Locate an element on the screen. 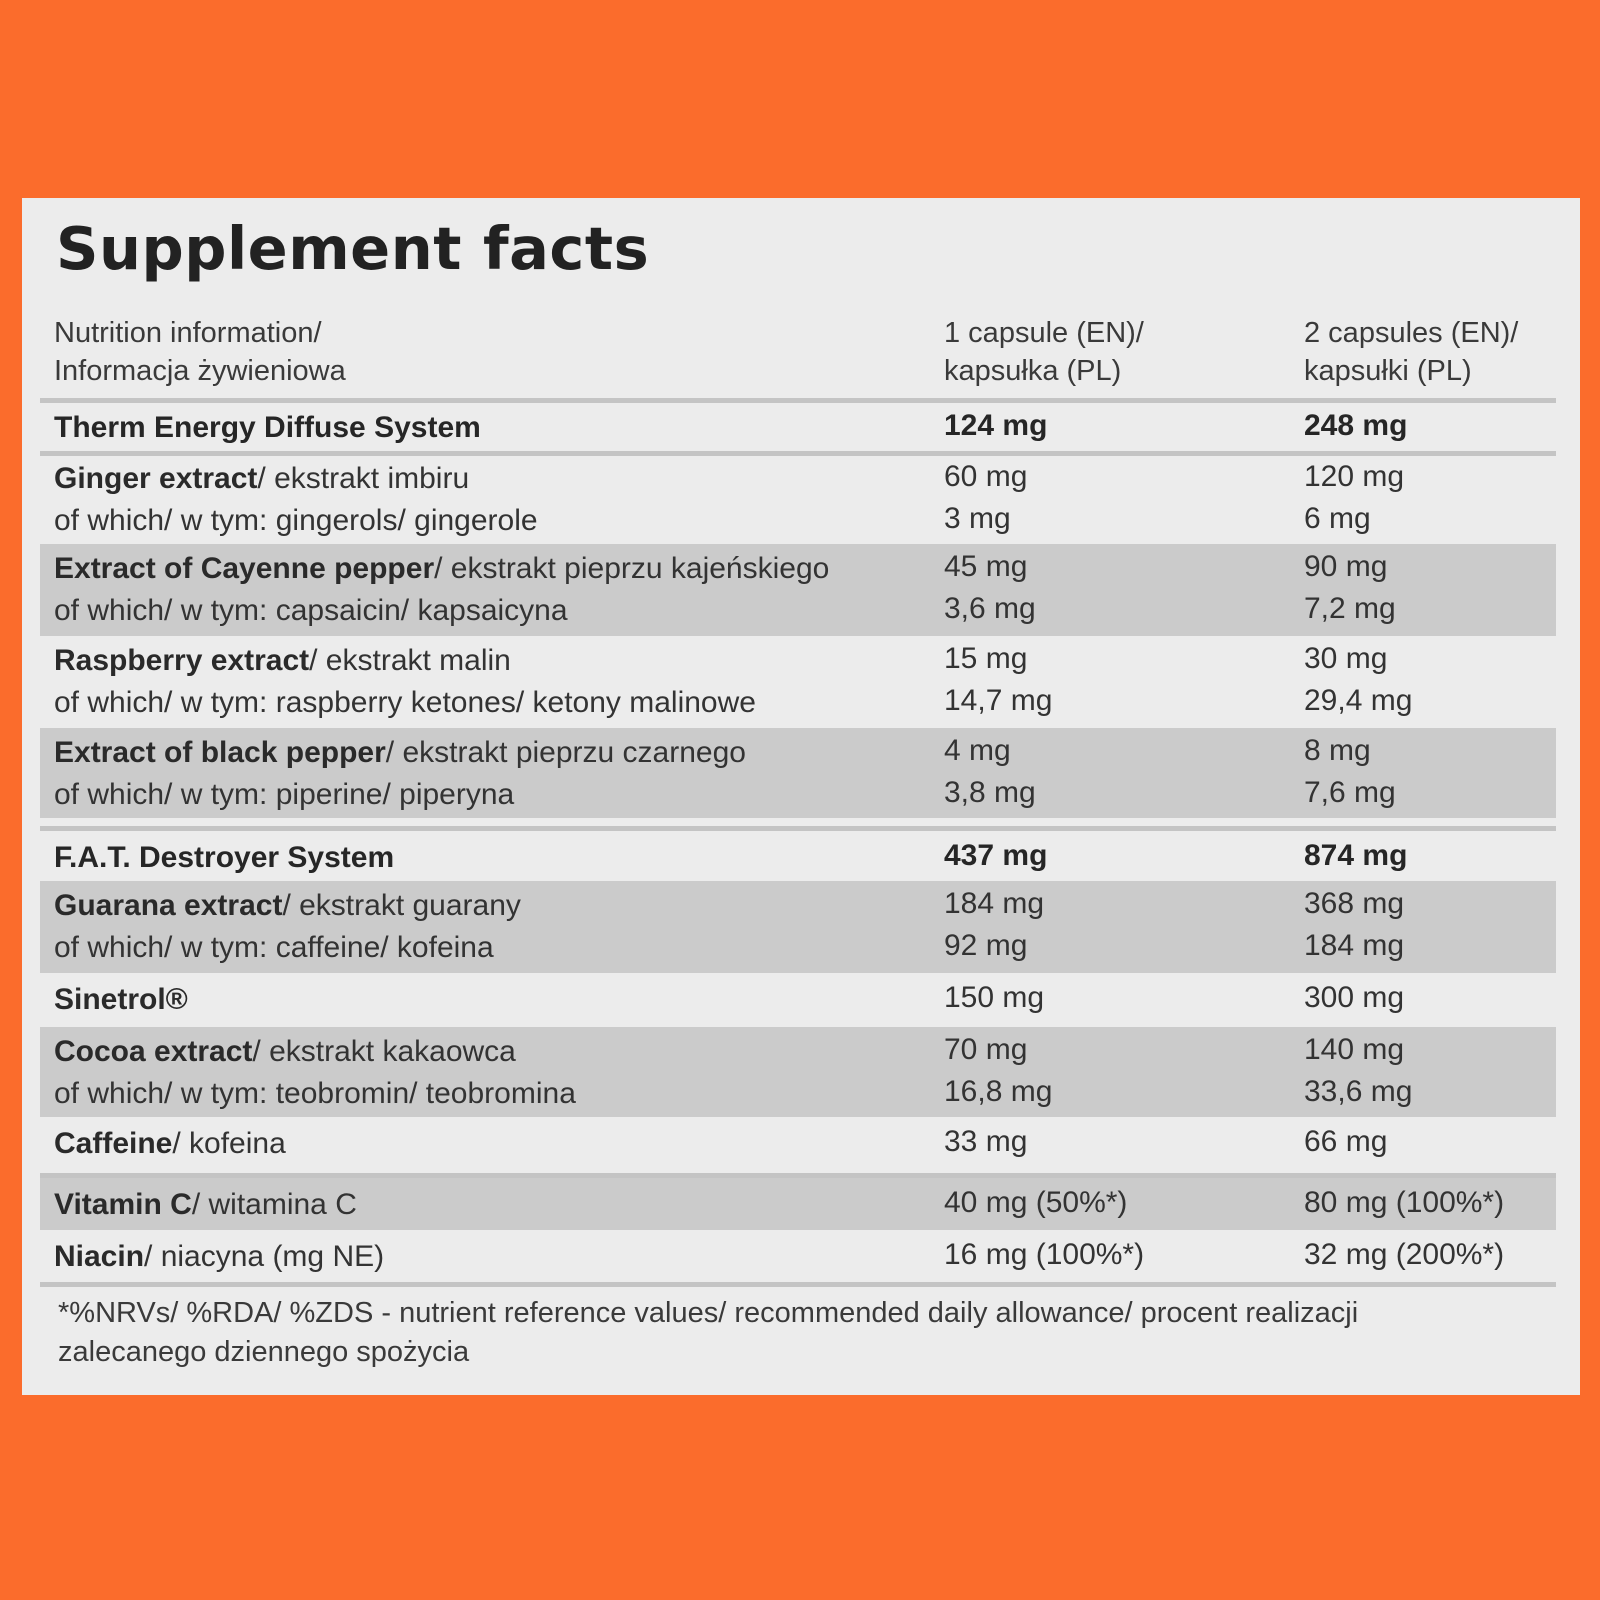 This screenshot has height=1600, width=1600. ingredient-name: Sinetrol® is located at coordinates (121, 999).